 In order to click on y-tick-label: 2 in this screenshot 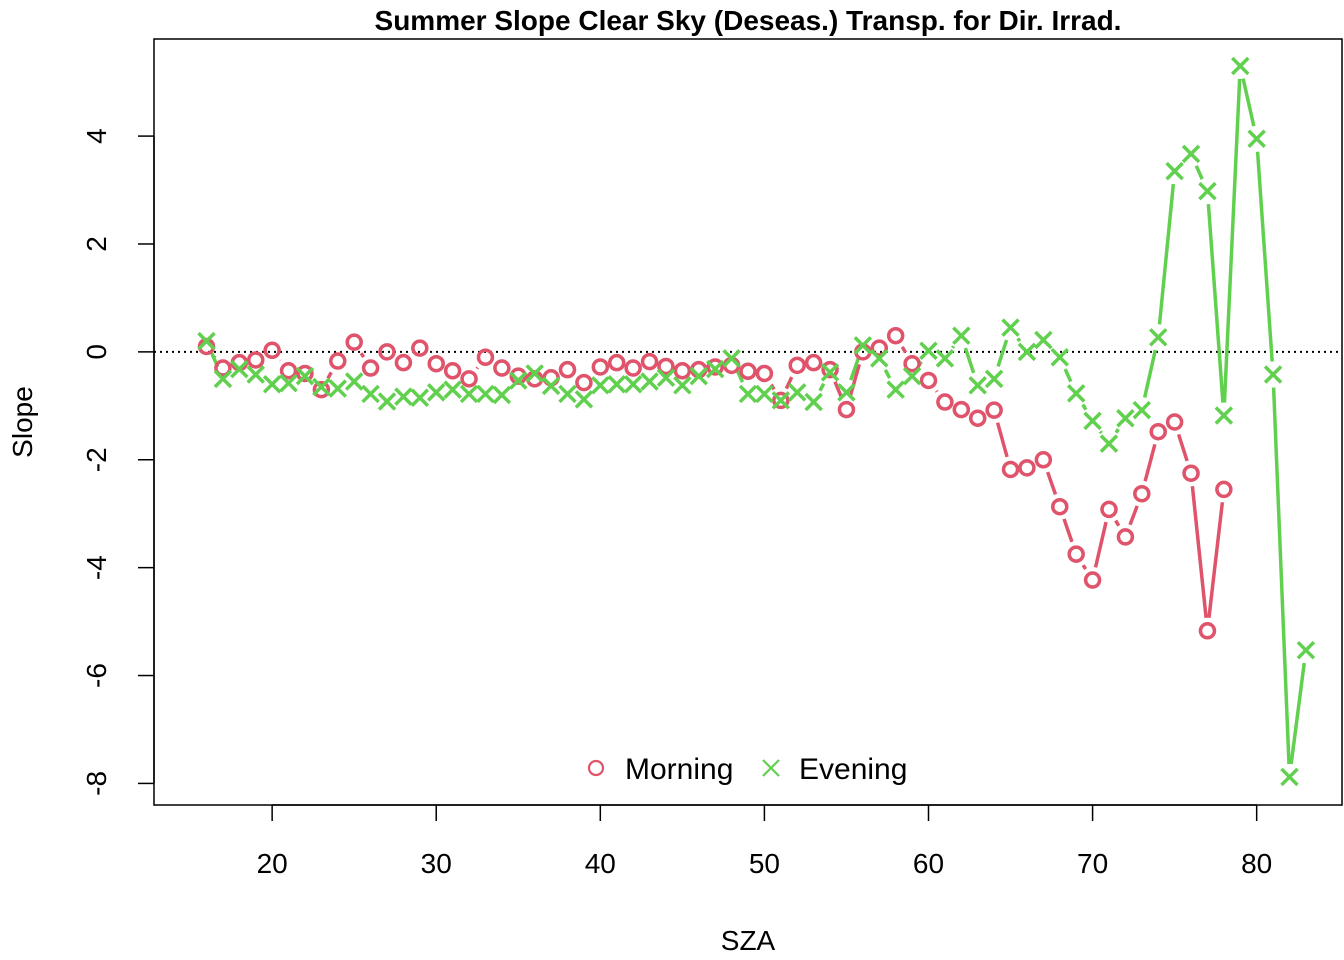, I will do `click(96, 244)`.